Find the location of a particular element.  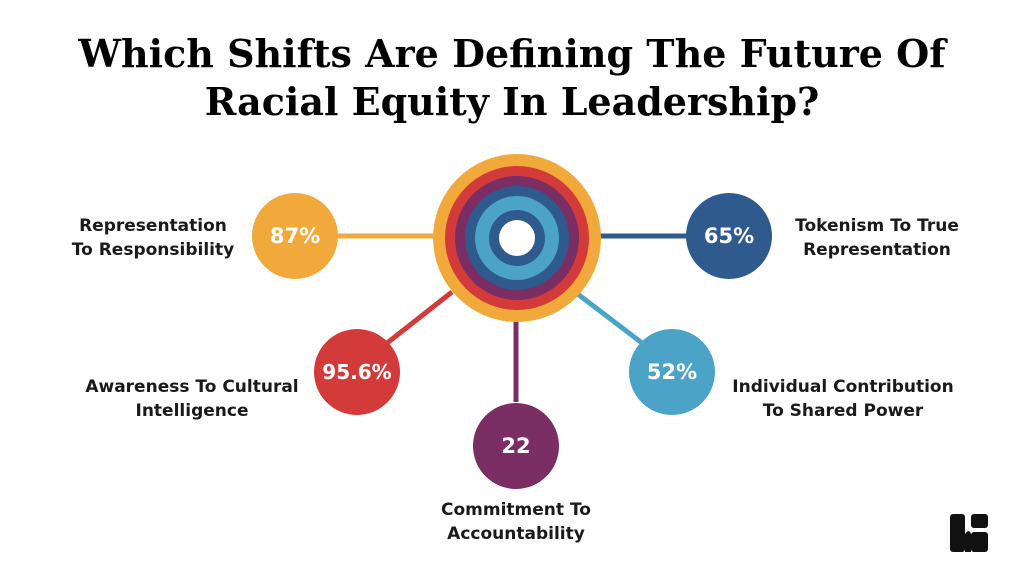

title-line-1: Which Shifts Are Defining The Future Of is located at coordinates (512, 53).